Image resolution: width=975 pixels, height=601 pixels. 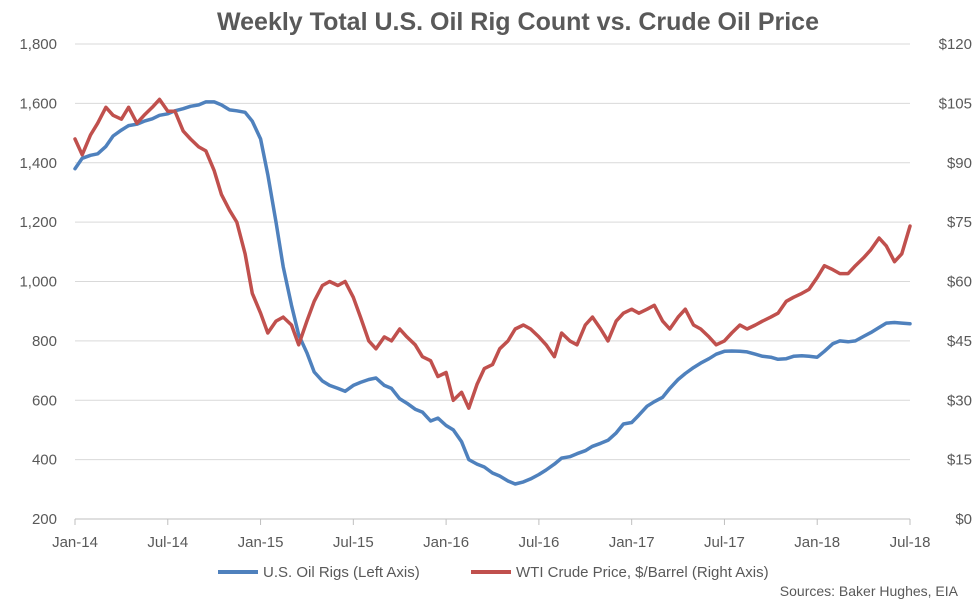 What do you see at coordinates (167, 542) in the screenshot?
I see `x-tick-label: Jul-14` at bounding box center [167, 542].